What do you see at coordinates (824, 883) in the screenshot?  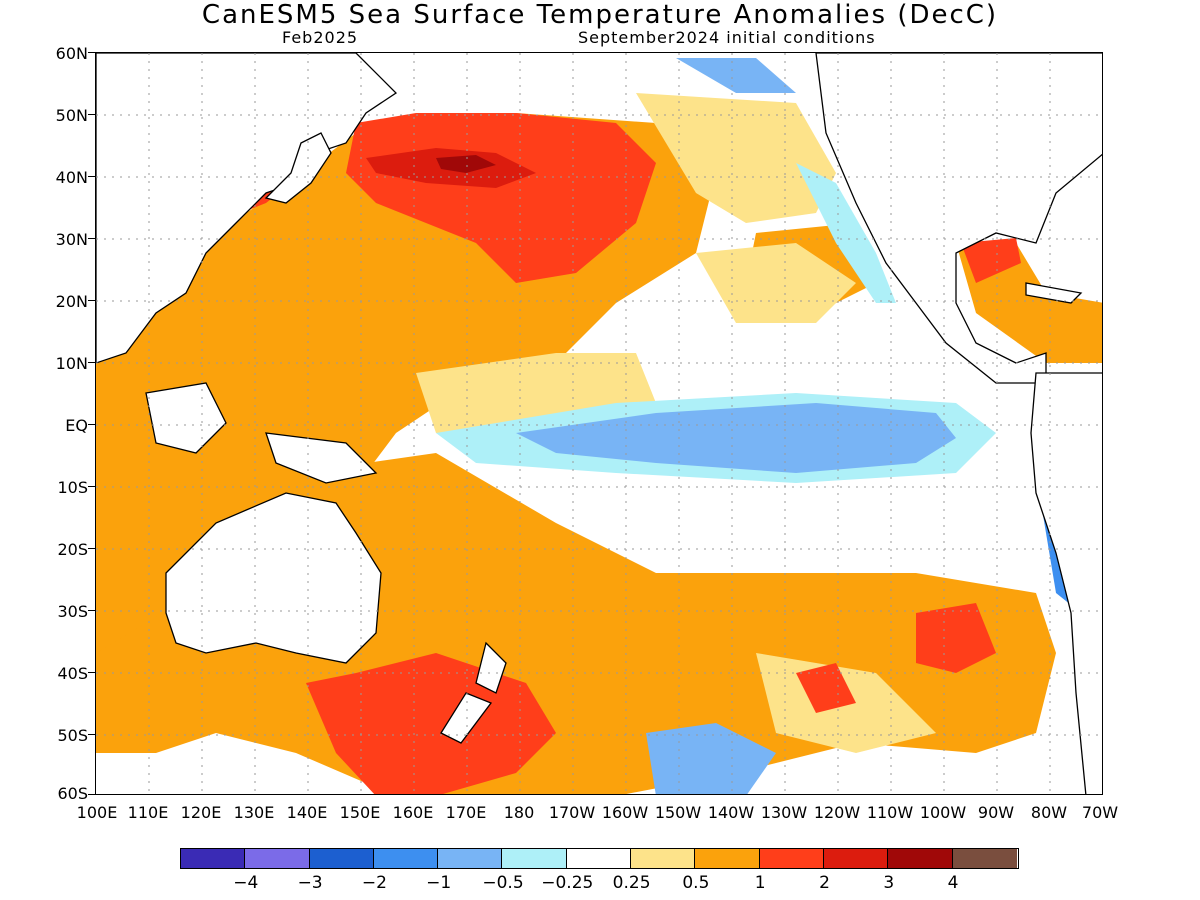 I see `colorbar-label: 2` at bounding box center [824, 883].